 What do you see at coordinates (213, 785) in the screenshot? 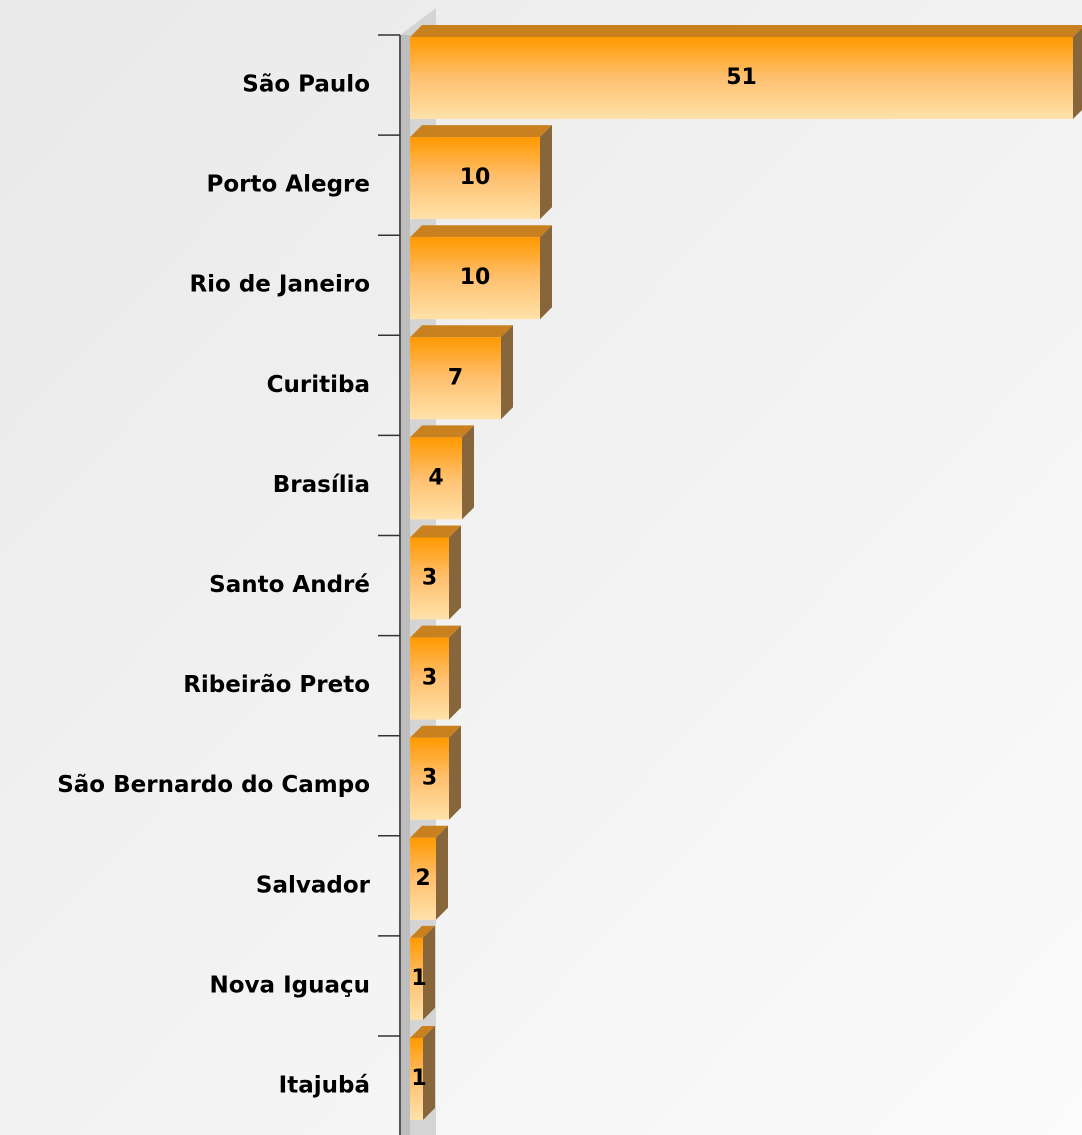
I see `category-label: São Bernardo do Campo` at bounding box center [213, 785].